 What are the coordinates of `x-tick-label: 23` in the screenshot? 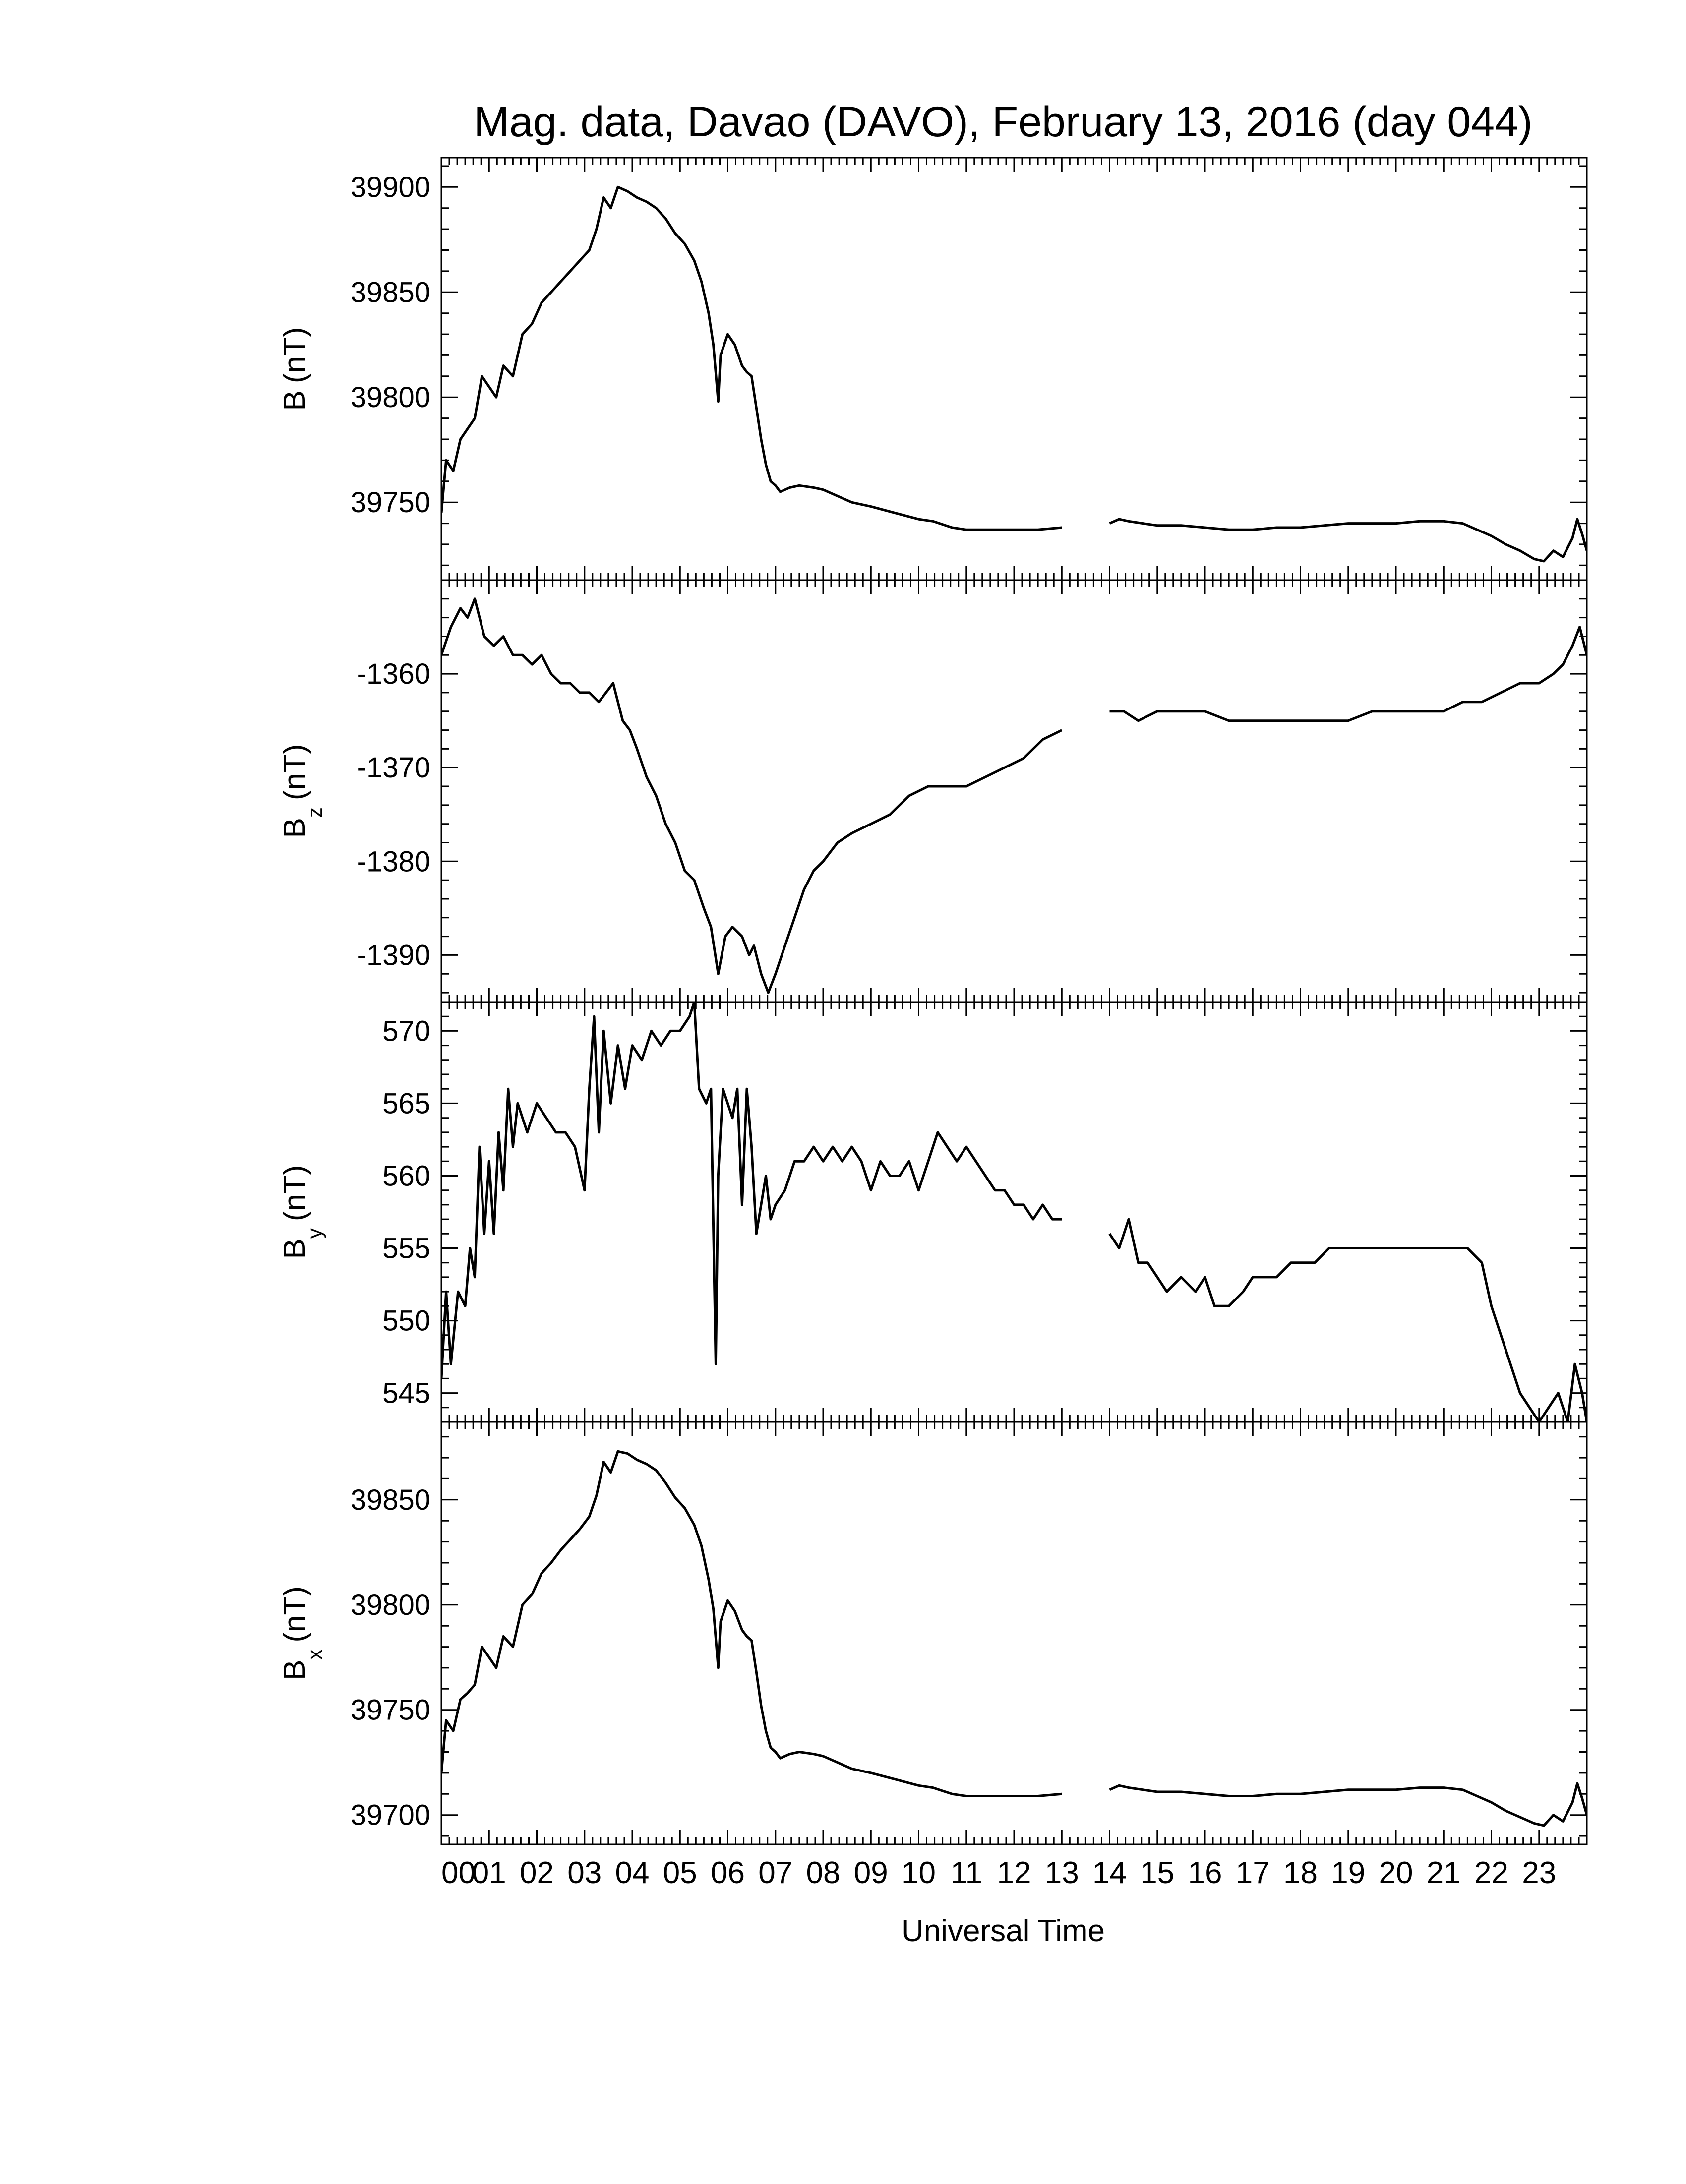 It's located at (1539, 1873).